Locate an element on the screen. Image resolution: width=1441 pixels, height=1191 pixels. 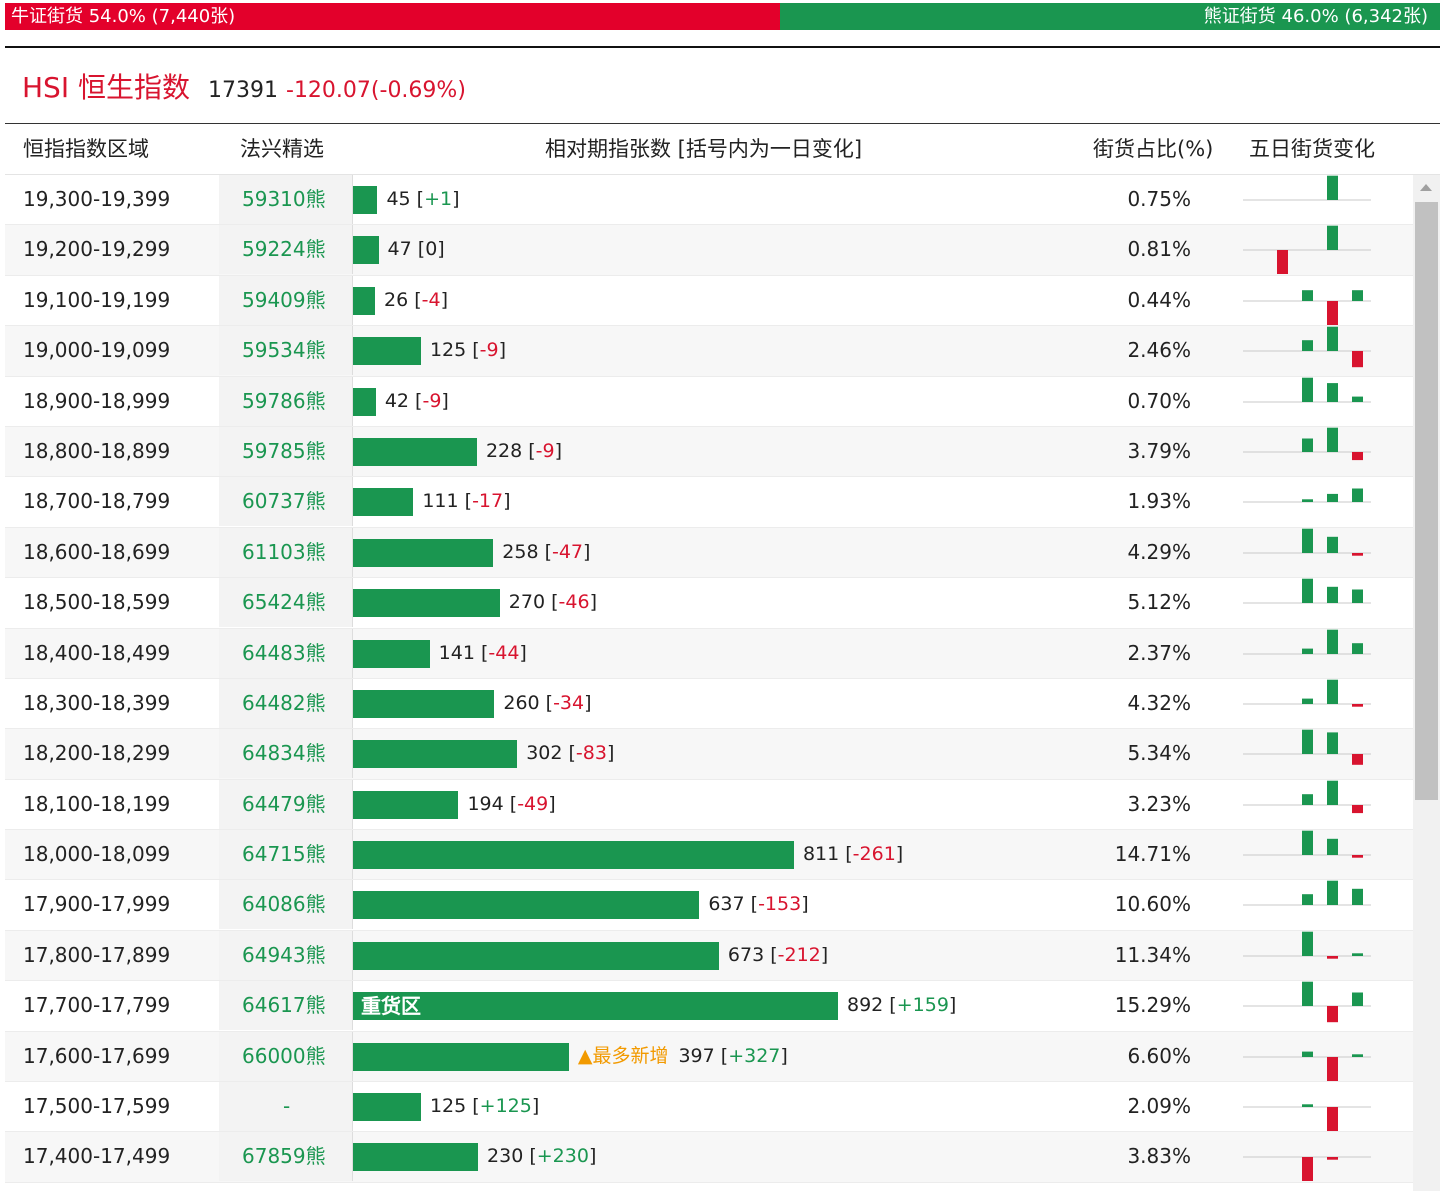
row-pick-link: 65424熊 is located at coordinates (284, 602).